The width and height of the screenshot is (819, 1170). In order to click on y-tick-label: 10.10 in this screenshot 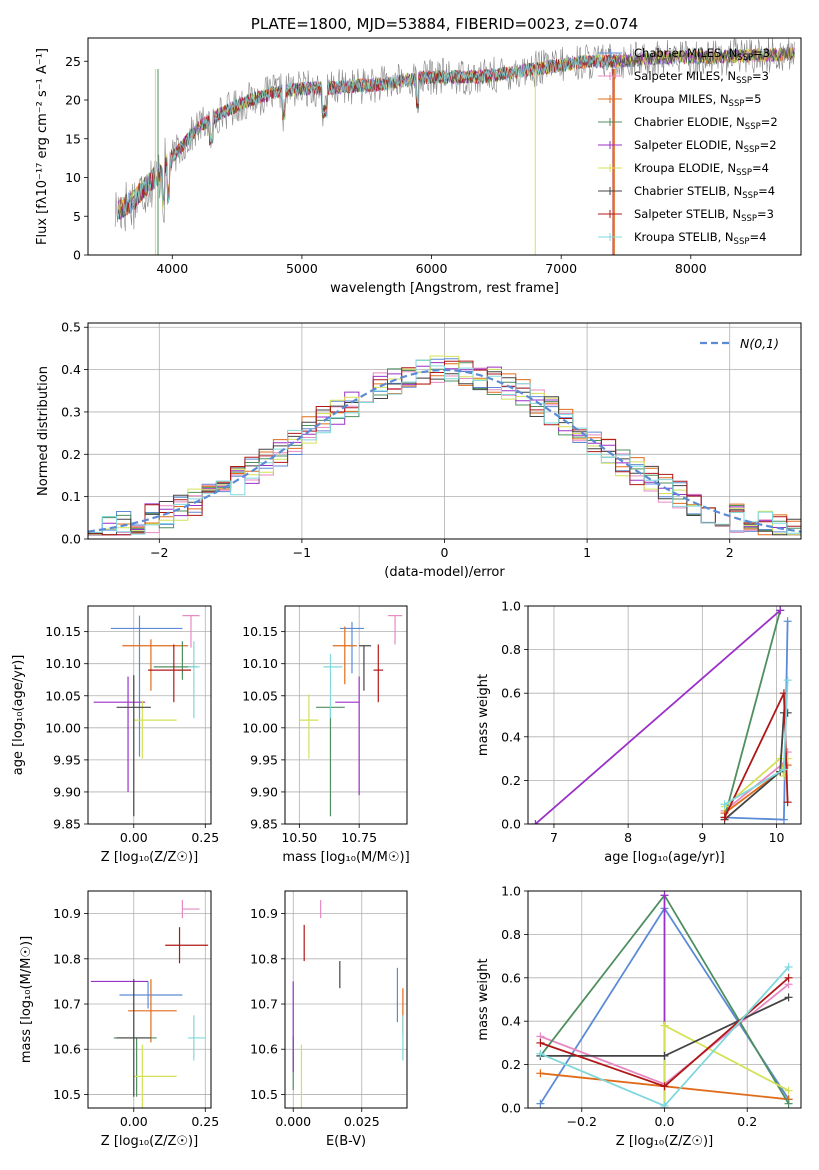, I will do `click(260, 663)`.